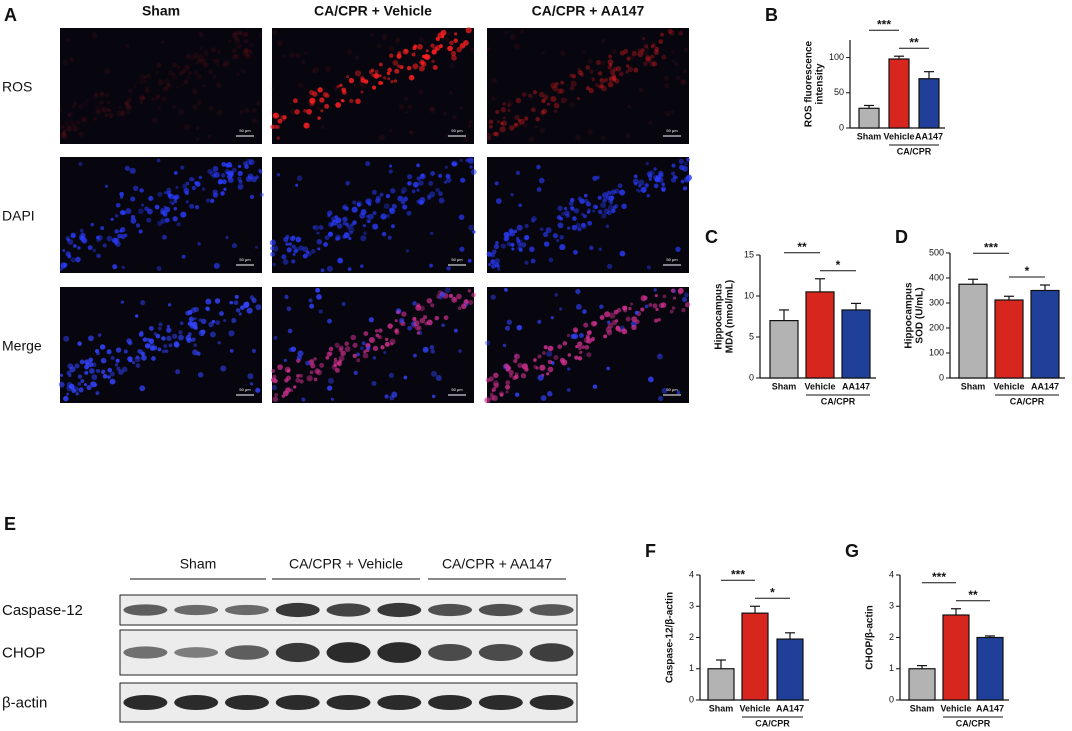 The image size is (1072, 731). Describe the element at coordinates (869, 136) in the screenshot. I see `x-tick-label: Sham` at that location.